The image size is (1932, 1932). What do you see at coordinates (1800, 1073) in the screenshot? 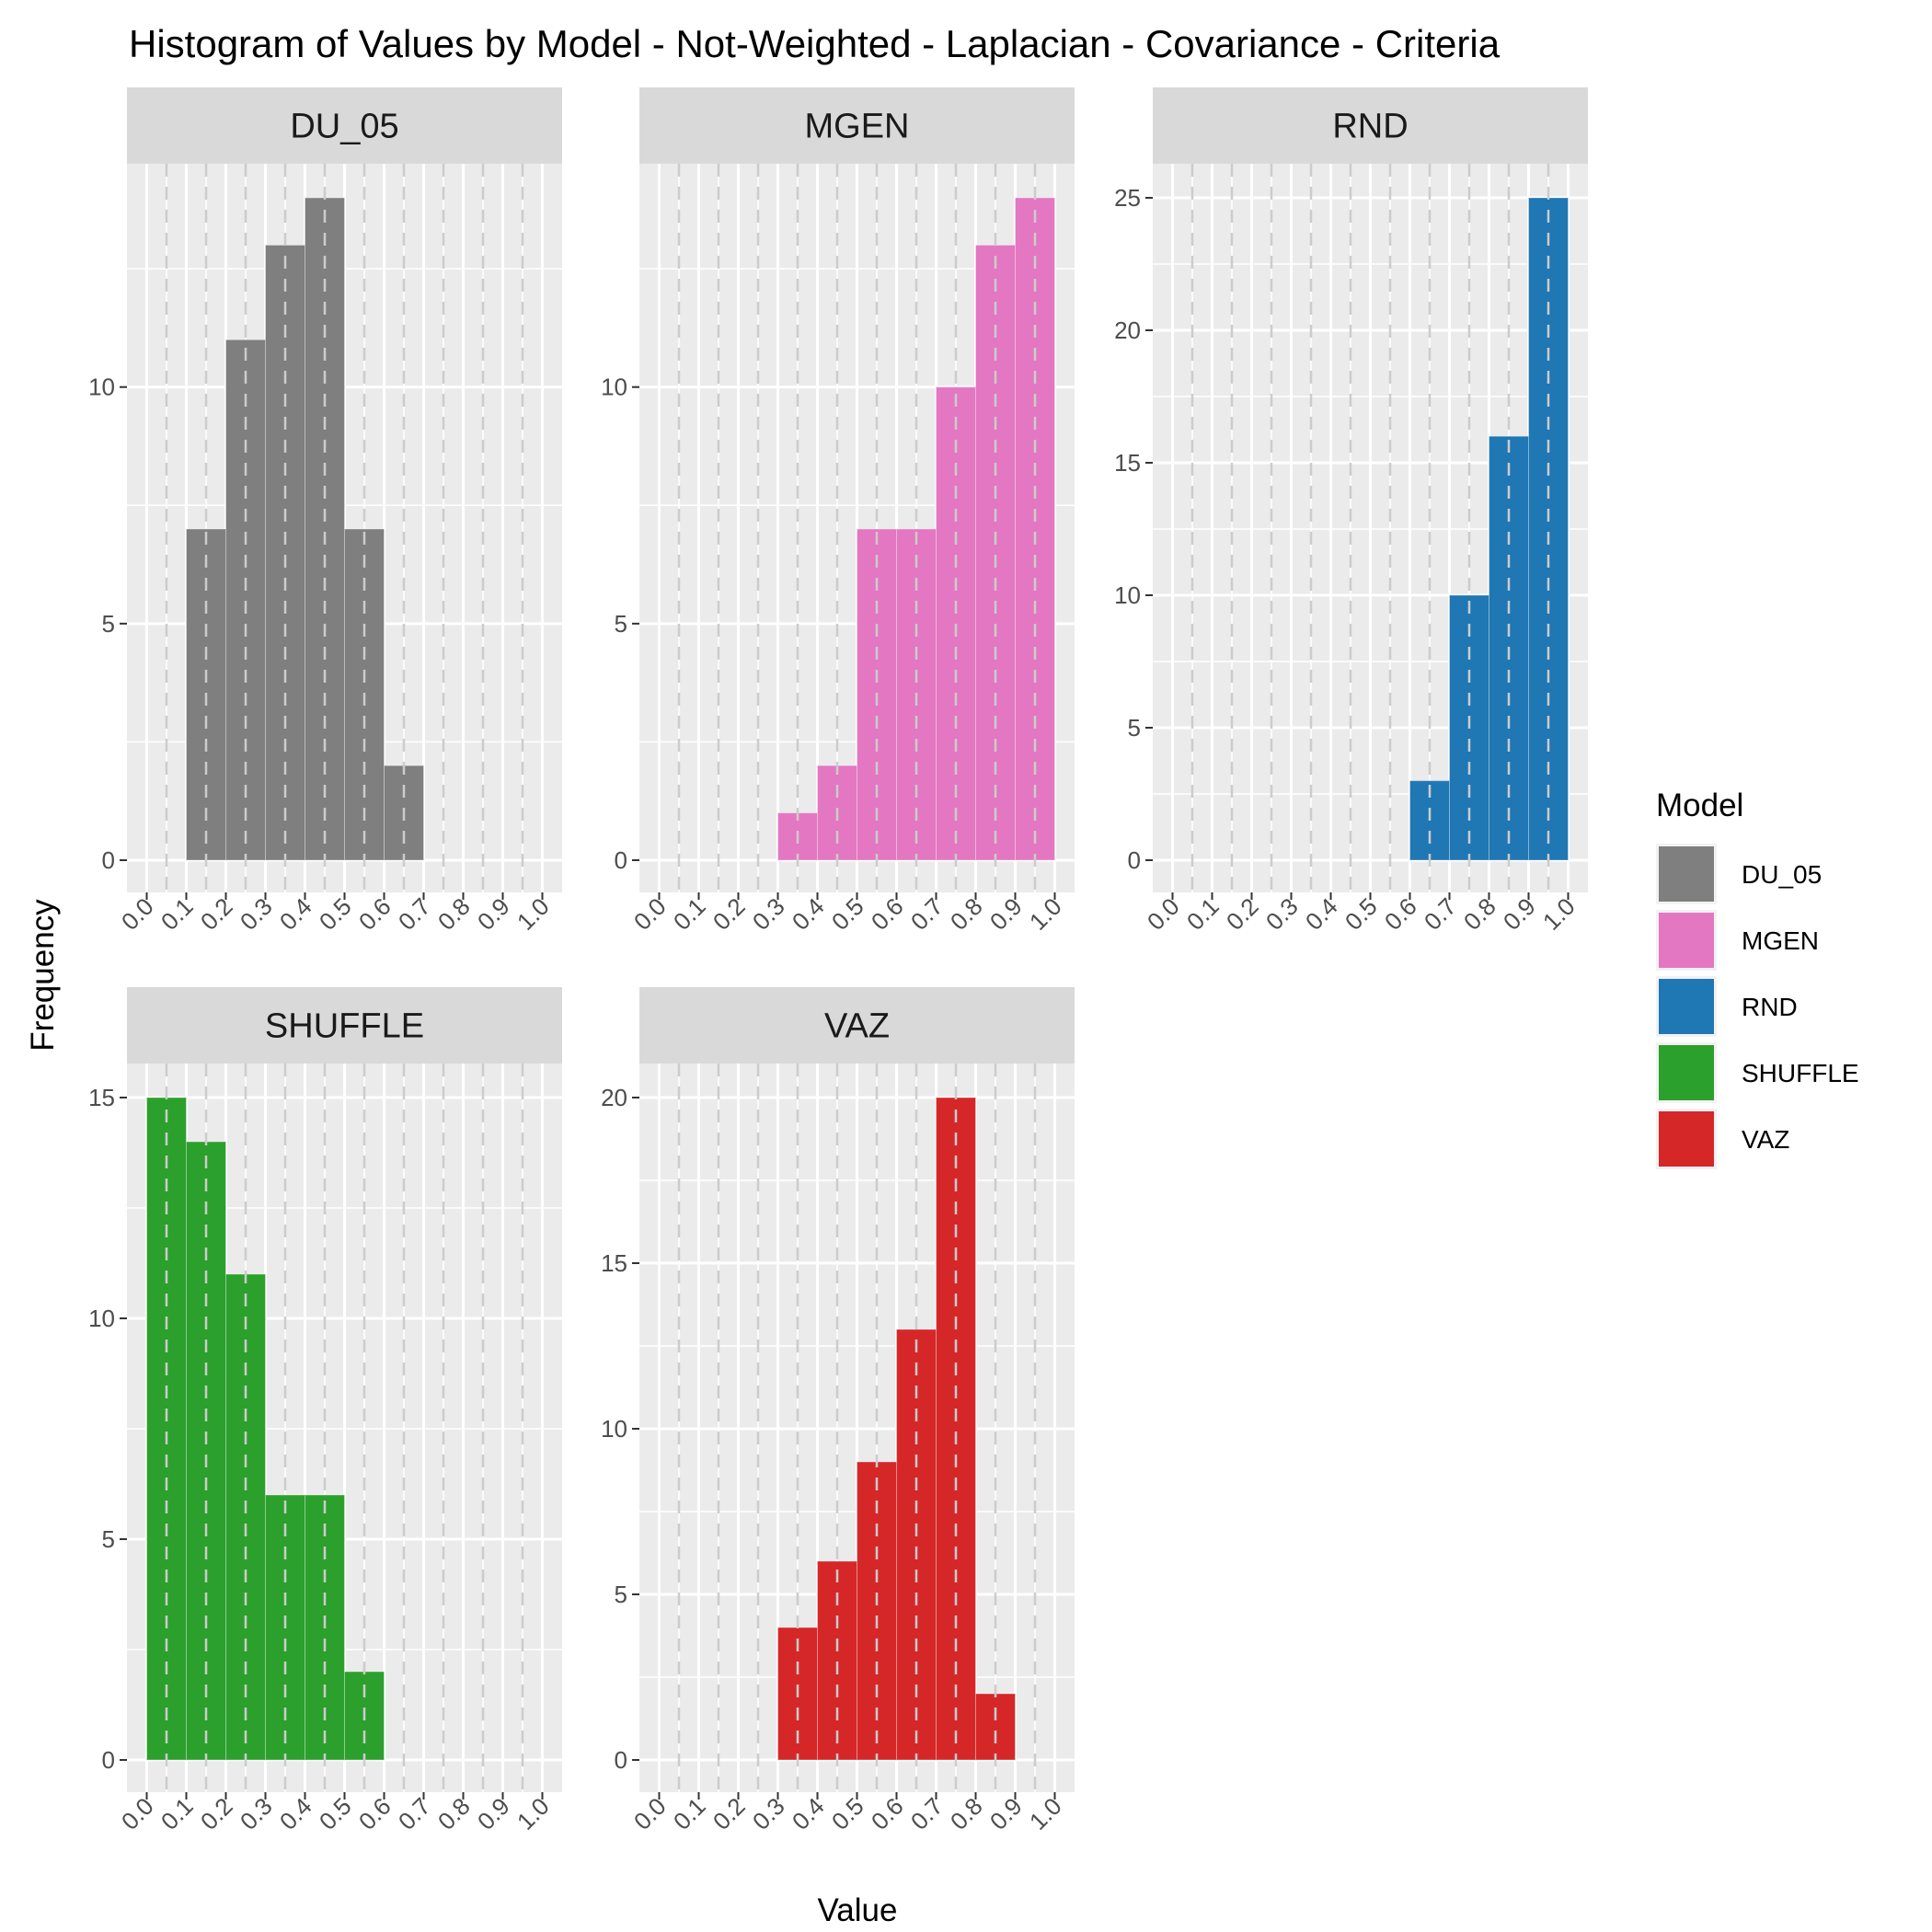
I see `legend-label-shuffle: SHUFFLE` at bounding box center [1800, 1073].